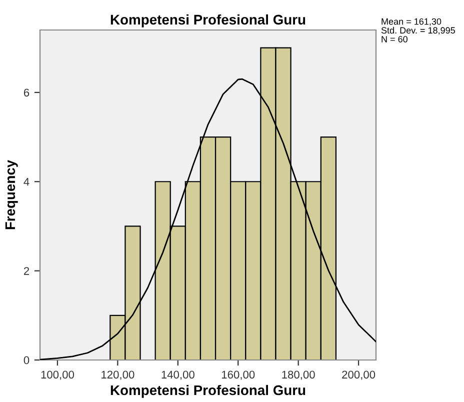  Describe the element at coordinates (208, 21) in the screenshot. I see `chart-title: Kompetensi Profesional Guru` at that location.